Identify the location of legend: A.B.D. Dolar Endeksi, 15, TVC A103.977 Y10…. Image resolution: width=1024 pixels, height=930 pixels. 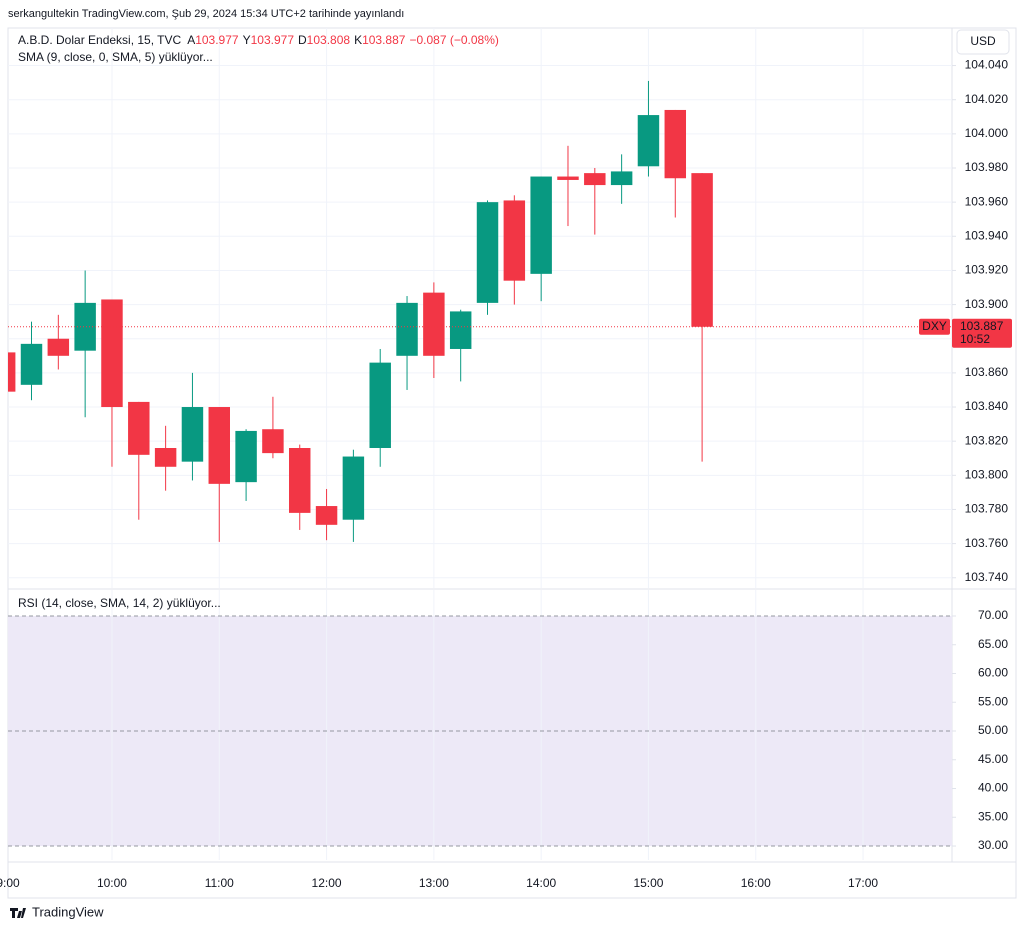
(258, 40).